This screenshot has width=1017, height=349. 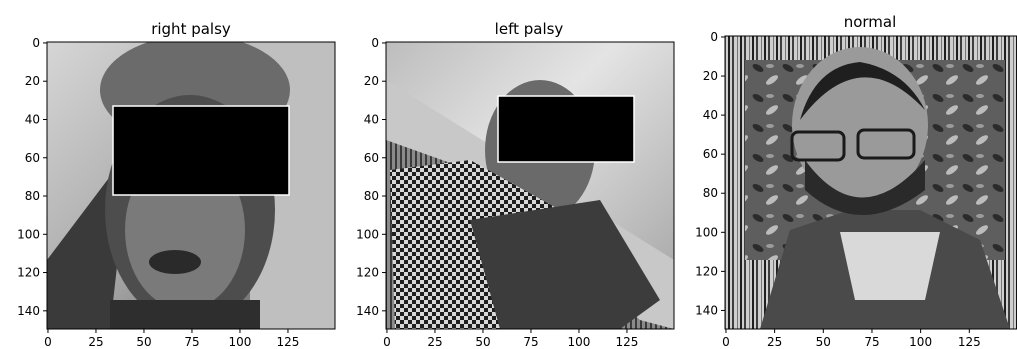 I want to click on panel-title: left palsy, so click(x=529, y=29).